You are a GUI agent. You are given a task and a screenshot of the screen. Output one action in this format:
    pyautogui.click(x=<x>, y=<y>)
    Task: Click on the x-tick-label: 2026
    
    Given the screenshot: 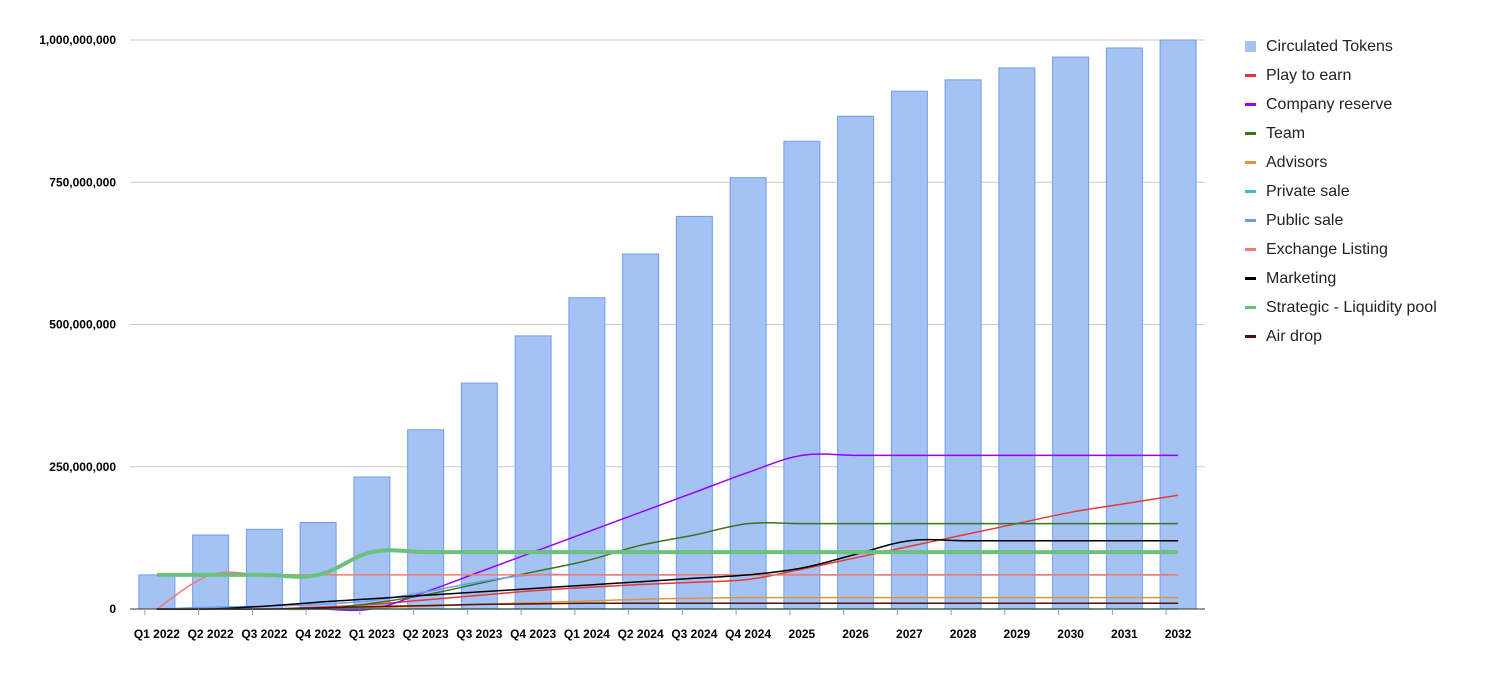 What is the action you would take?
    pyautogui.click(x=855, y=634)
    